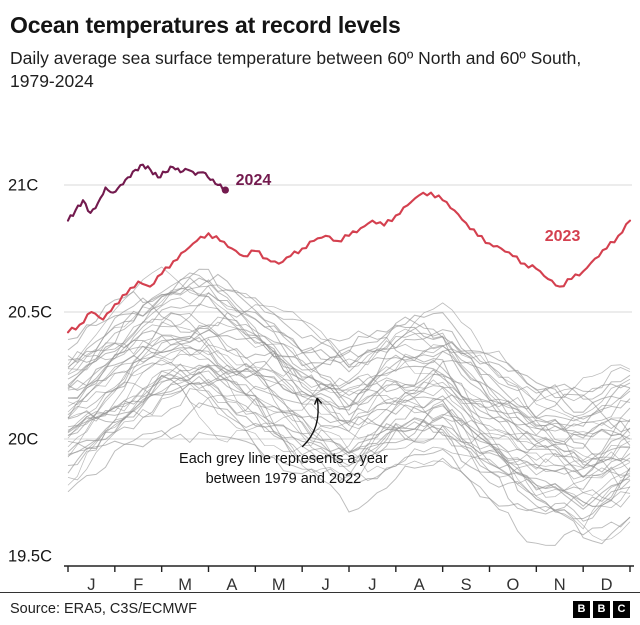 This screenshot has height=625, width=640. I want to click on series-label-2024: 2024, so click(254, 180).